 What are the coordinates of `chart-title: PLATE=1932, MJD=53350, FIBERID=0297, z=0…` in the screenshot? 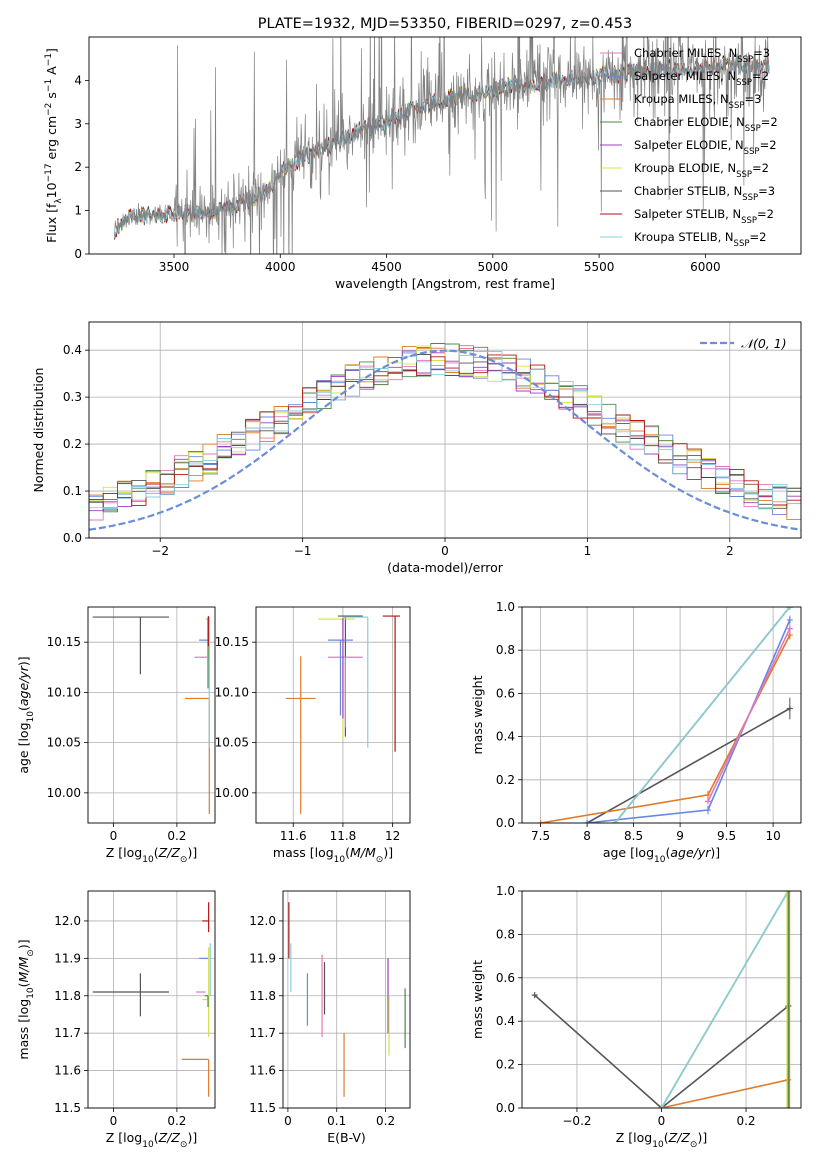 It's located at (445, 24).